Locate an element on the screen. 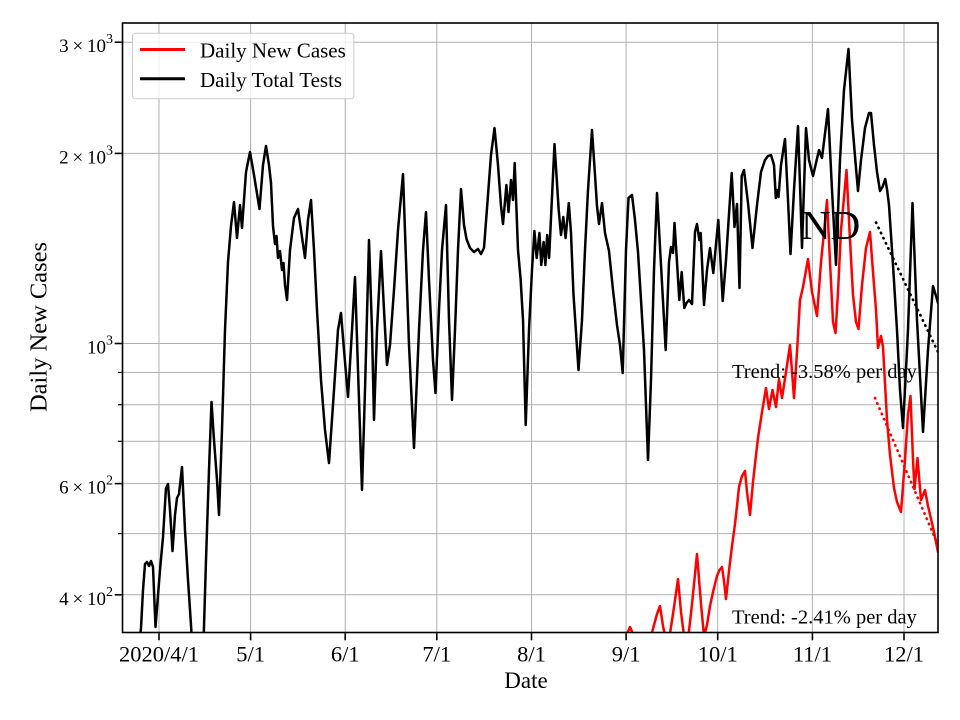 This screenshot has width=960, height=720. svg-text: 7/1 is located at coordinates (436, 654).